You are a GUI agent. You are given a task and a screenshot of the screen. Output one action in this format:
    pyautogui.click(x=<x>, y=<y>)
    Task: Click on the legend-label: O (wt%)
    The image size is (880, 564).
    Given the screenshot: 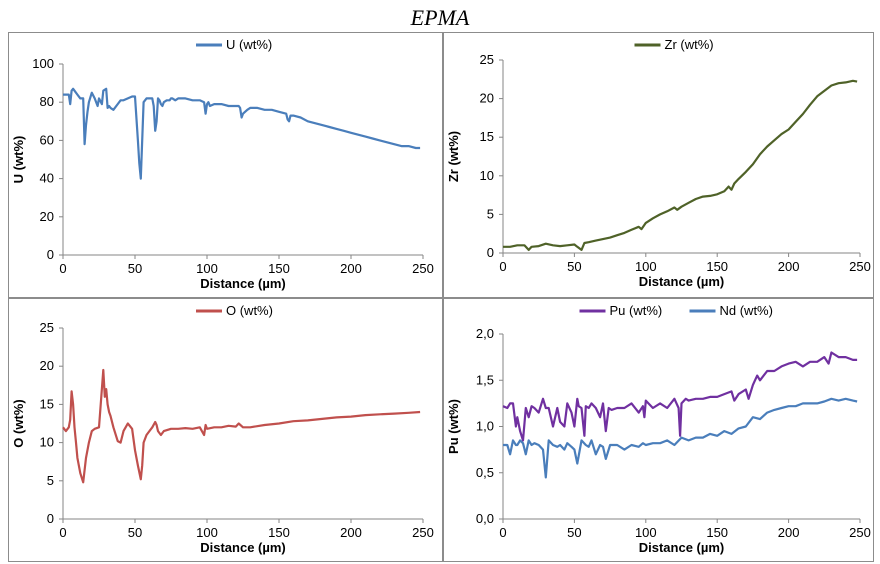 What is the action you would take?
    pyautogui.click(x=249, y=310)
    